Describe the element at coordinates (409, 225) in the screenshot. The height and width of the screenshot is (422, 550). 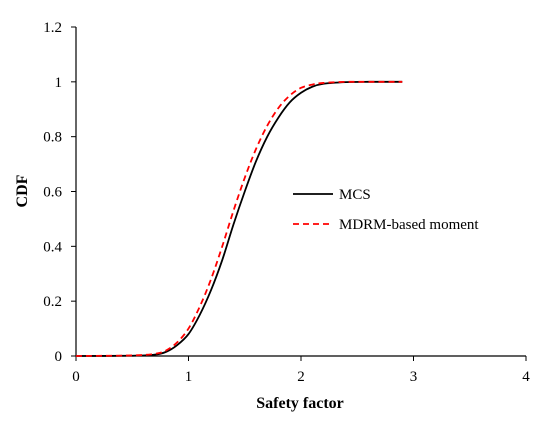
I see `legend-label-mdrm: MDRM-based moment` at that location.